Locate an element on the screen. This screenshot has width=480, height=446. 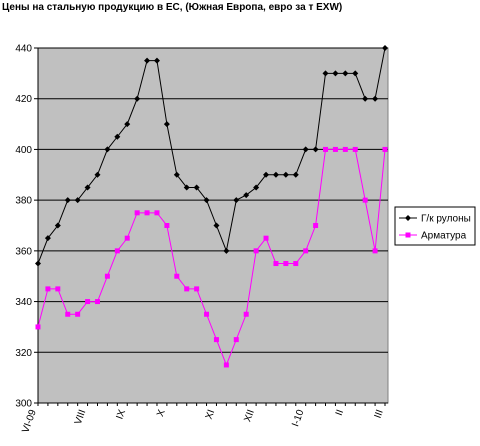
y-tick-label: 400 is located at coordinates (23, 150).